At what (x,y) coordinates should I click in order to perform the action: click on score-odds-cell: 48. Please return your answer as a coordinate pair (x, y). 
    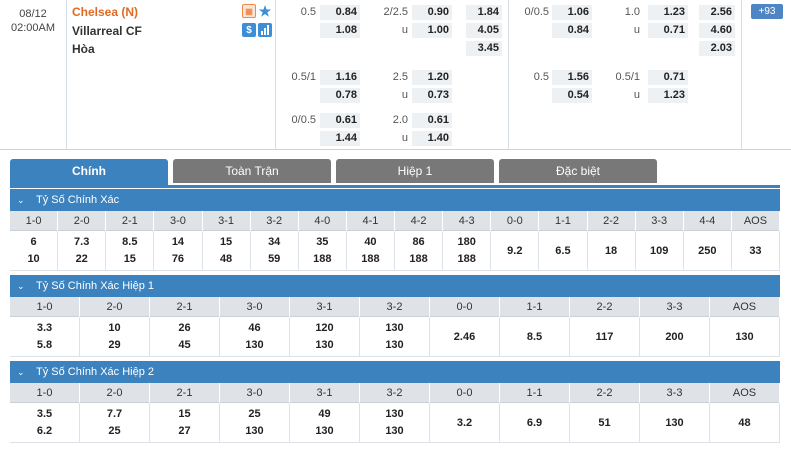
    Looking at the image, I should click on (745, 423).